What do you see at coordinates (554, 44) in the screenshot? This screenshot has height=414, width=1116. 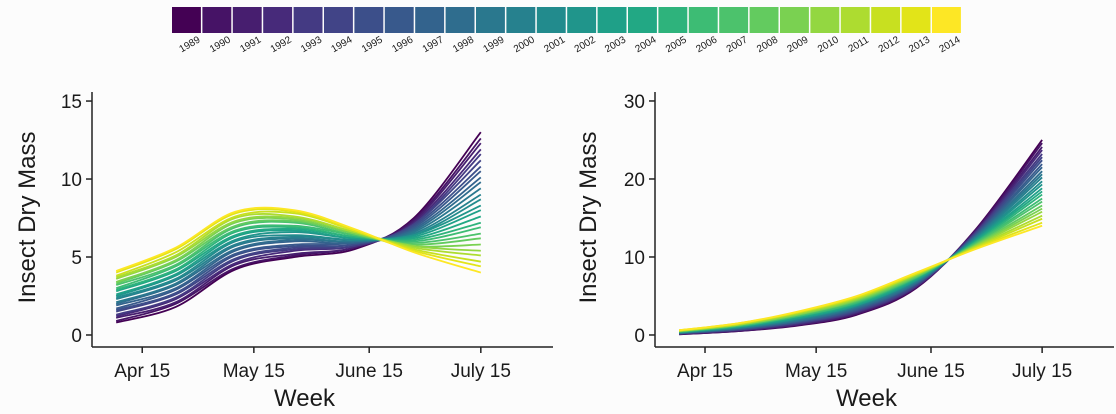 I see `legend-label: 2001` at bounding box center [554, 44].